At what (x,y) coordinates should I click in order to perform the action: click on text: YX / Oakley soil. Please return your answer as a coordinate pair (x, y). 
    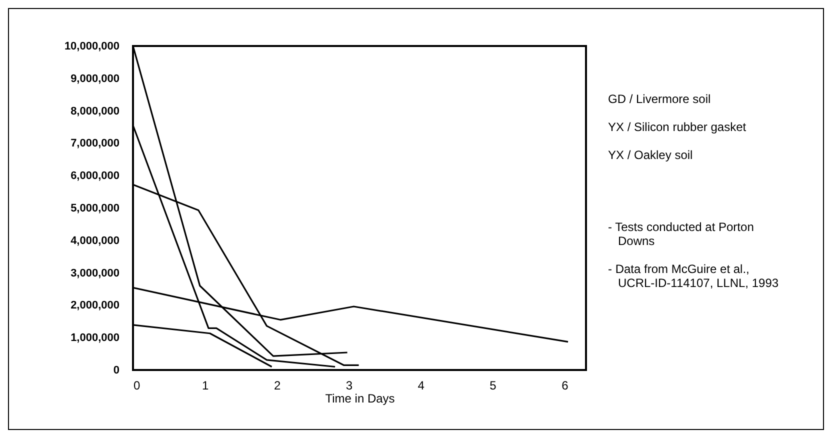
    Looking at the image, I should click on (651, 155).